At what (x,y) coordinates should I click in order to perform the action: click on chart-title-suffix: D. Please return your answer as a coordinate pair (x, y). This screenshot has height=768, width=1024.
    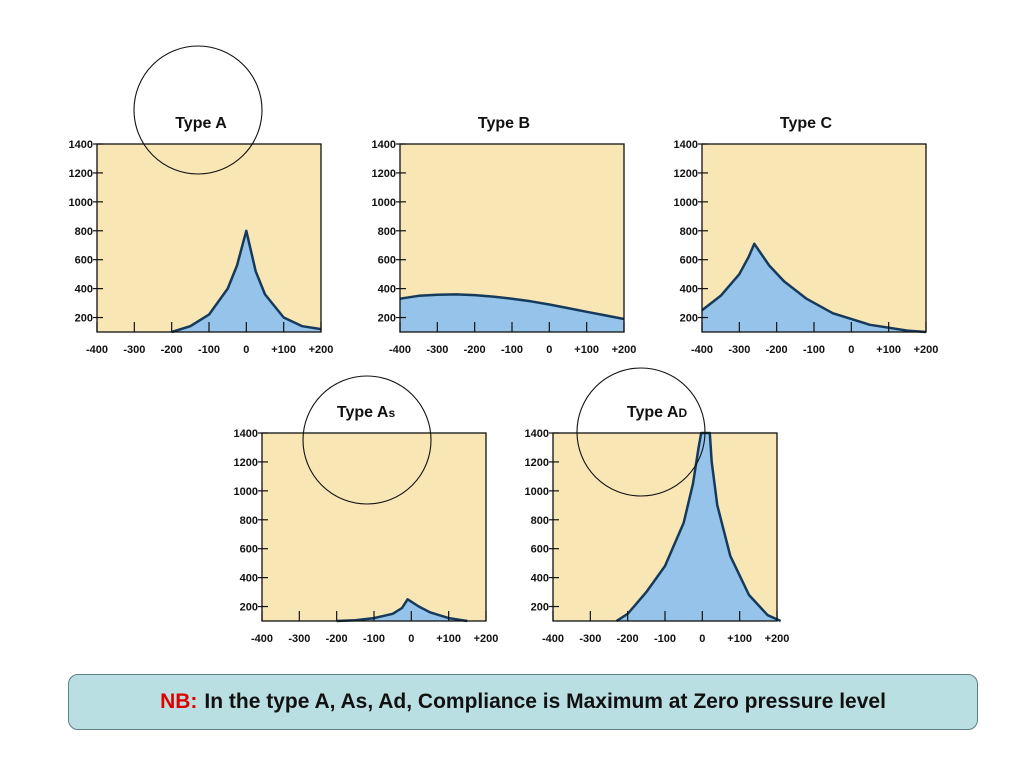
    Looking at the image, I should click on (682, 413).